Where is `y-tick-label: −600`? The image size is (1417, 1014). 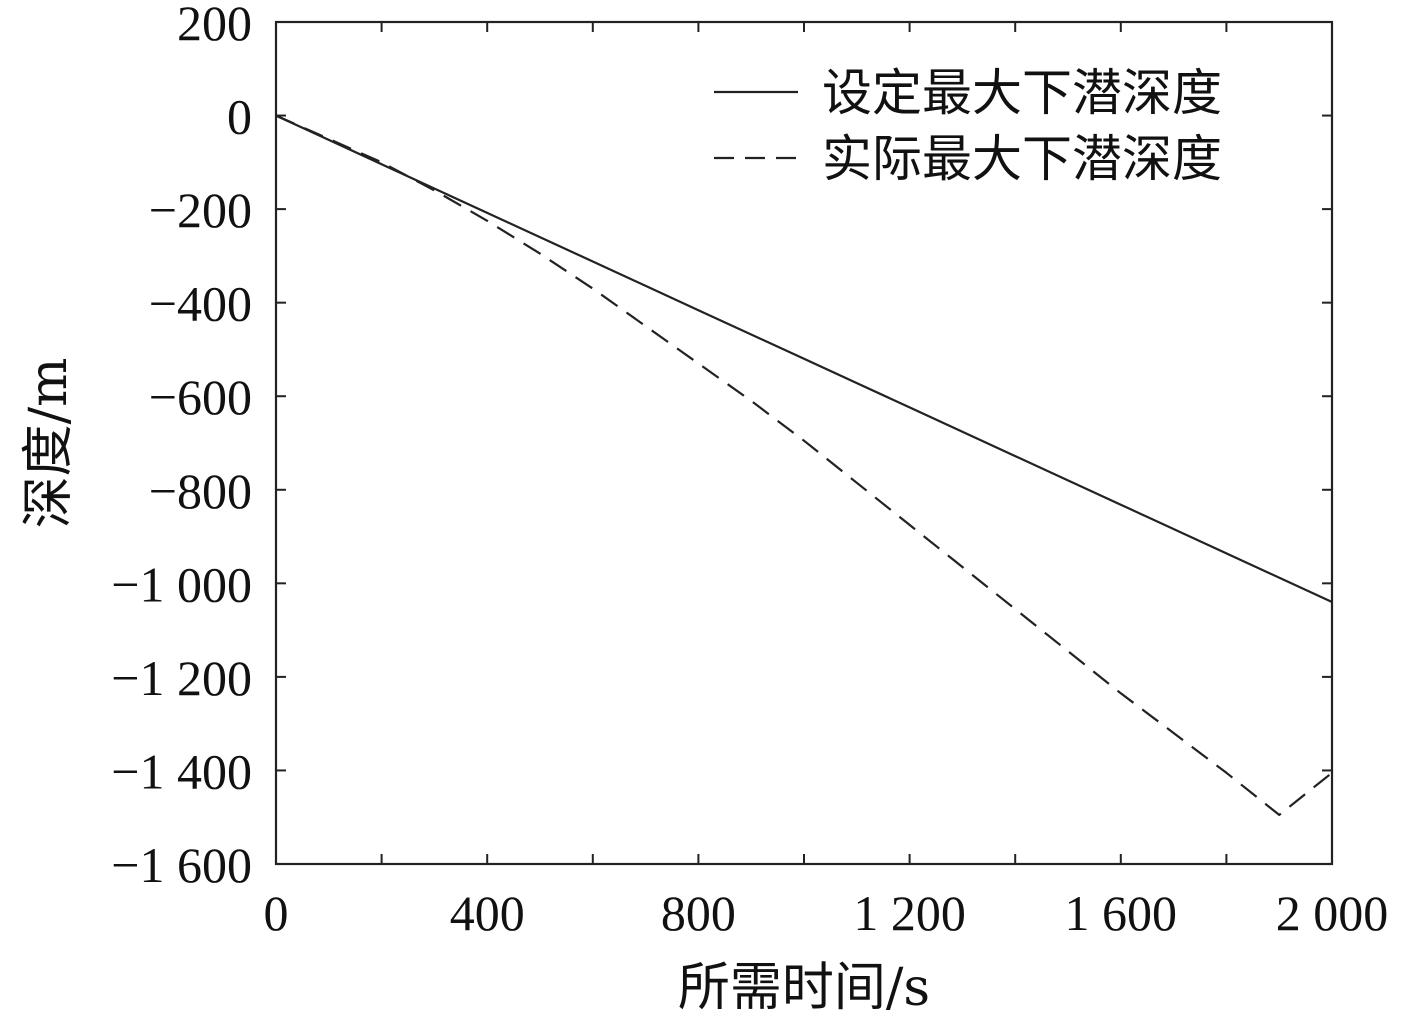 y-tick-label: −600 is located at coordinates (200, 397).